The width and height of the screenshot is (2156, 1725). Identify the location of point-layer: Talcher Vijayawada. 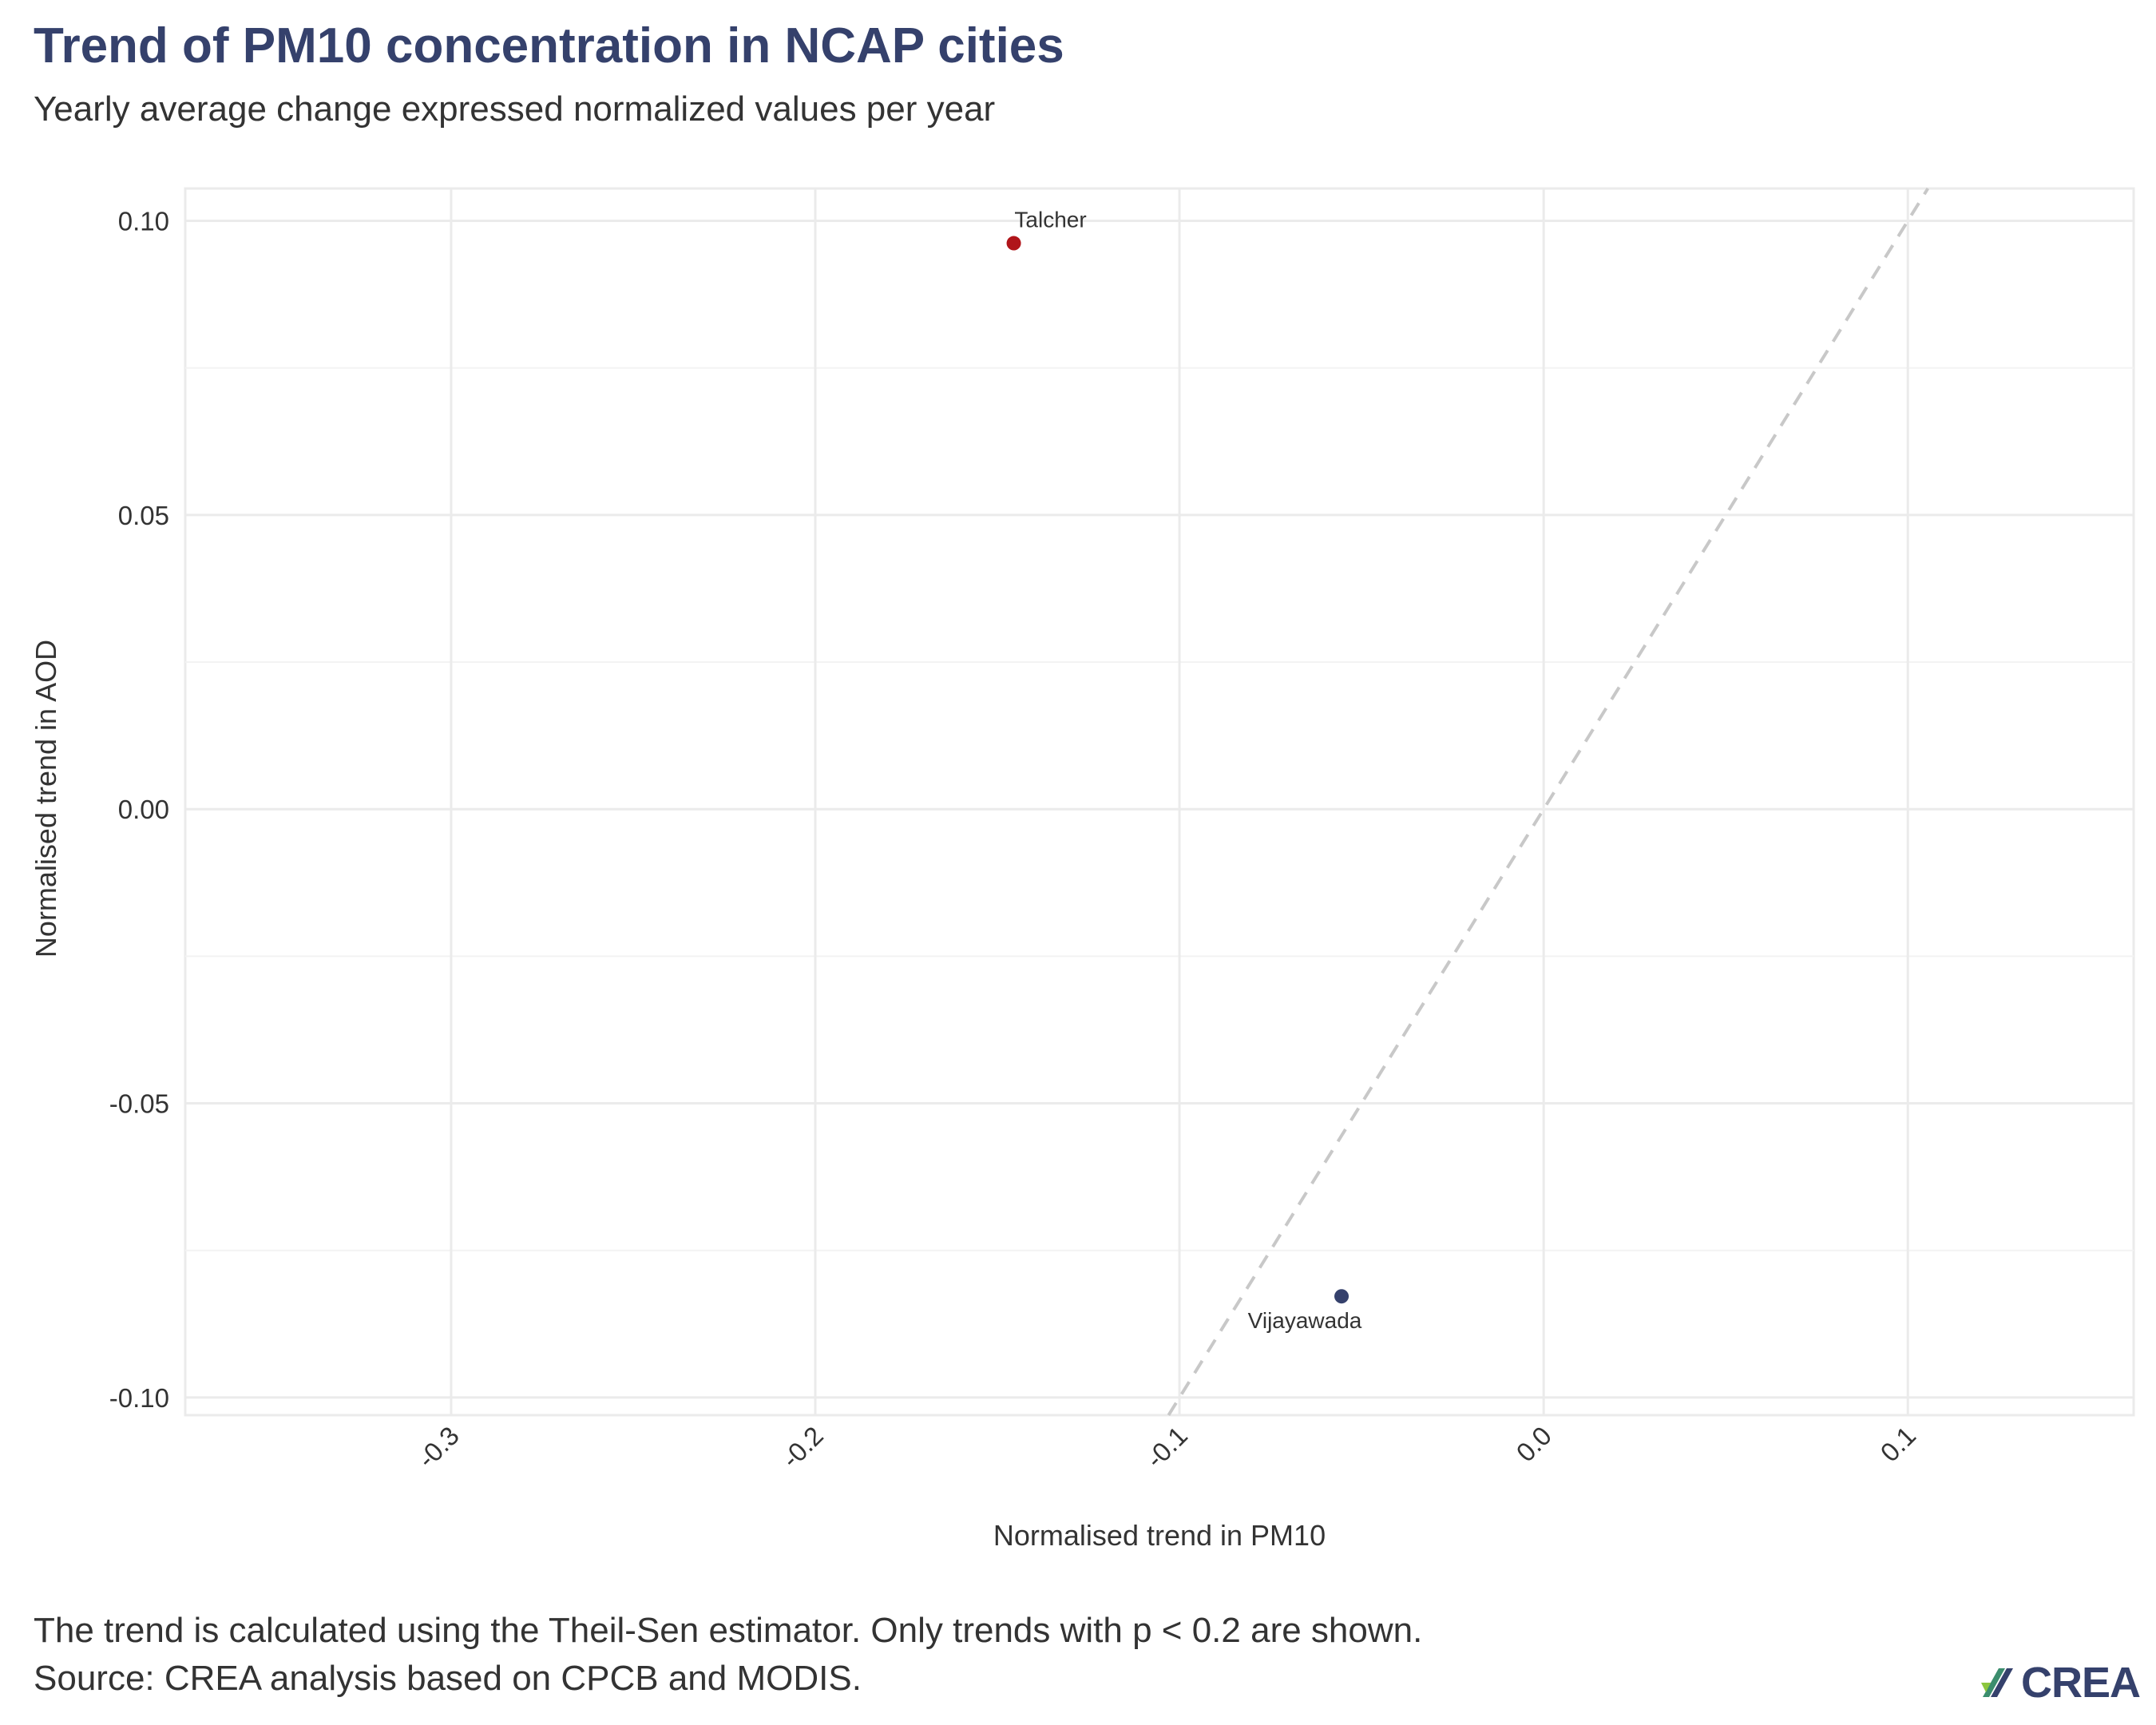
(1184, 771).